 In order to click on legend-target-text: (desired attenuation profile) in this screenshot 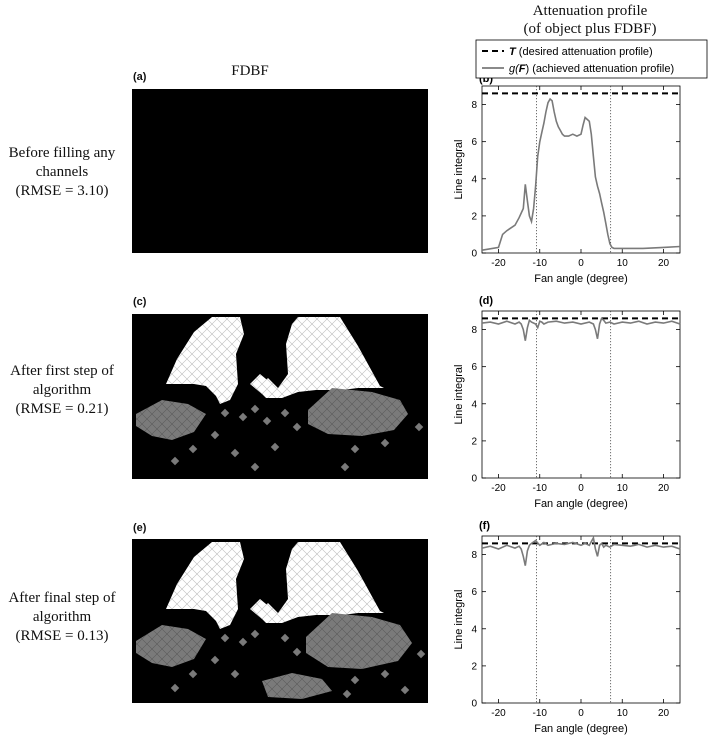, I will do `click(584, 52)`.